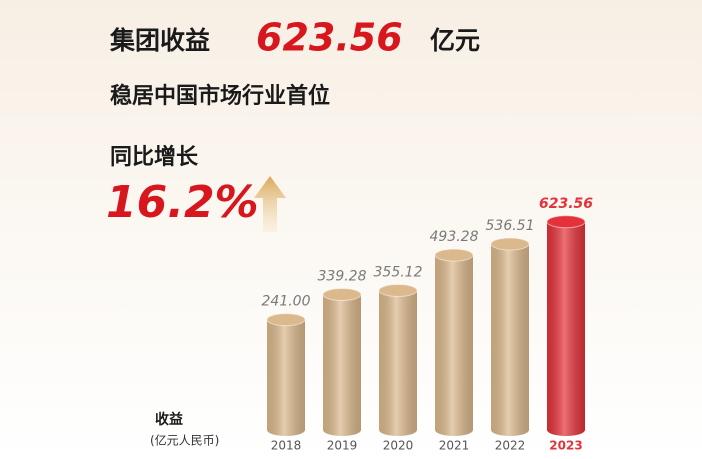 The width and height of the screenshot is (702, 459). What do you see at coordinates (342, 446) in the screenshot?
I see `x-tick-label: 2019` at bounding box center [342, 446].